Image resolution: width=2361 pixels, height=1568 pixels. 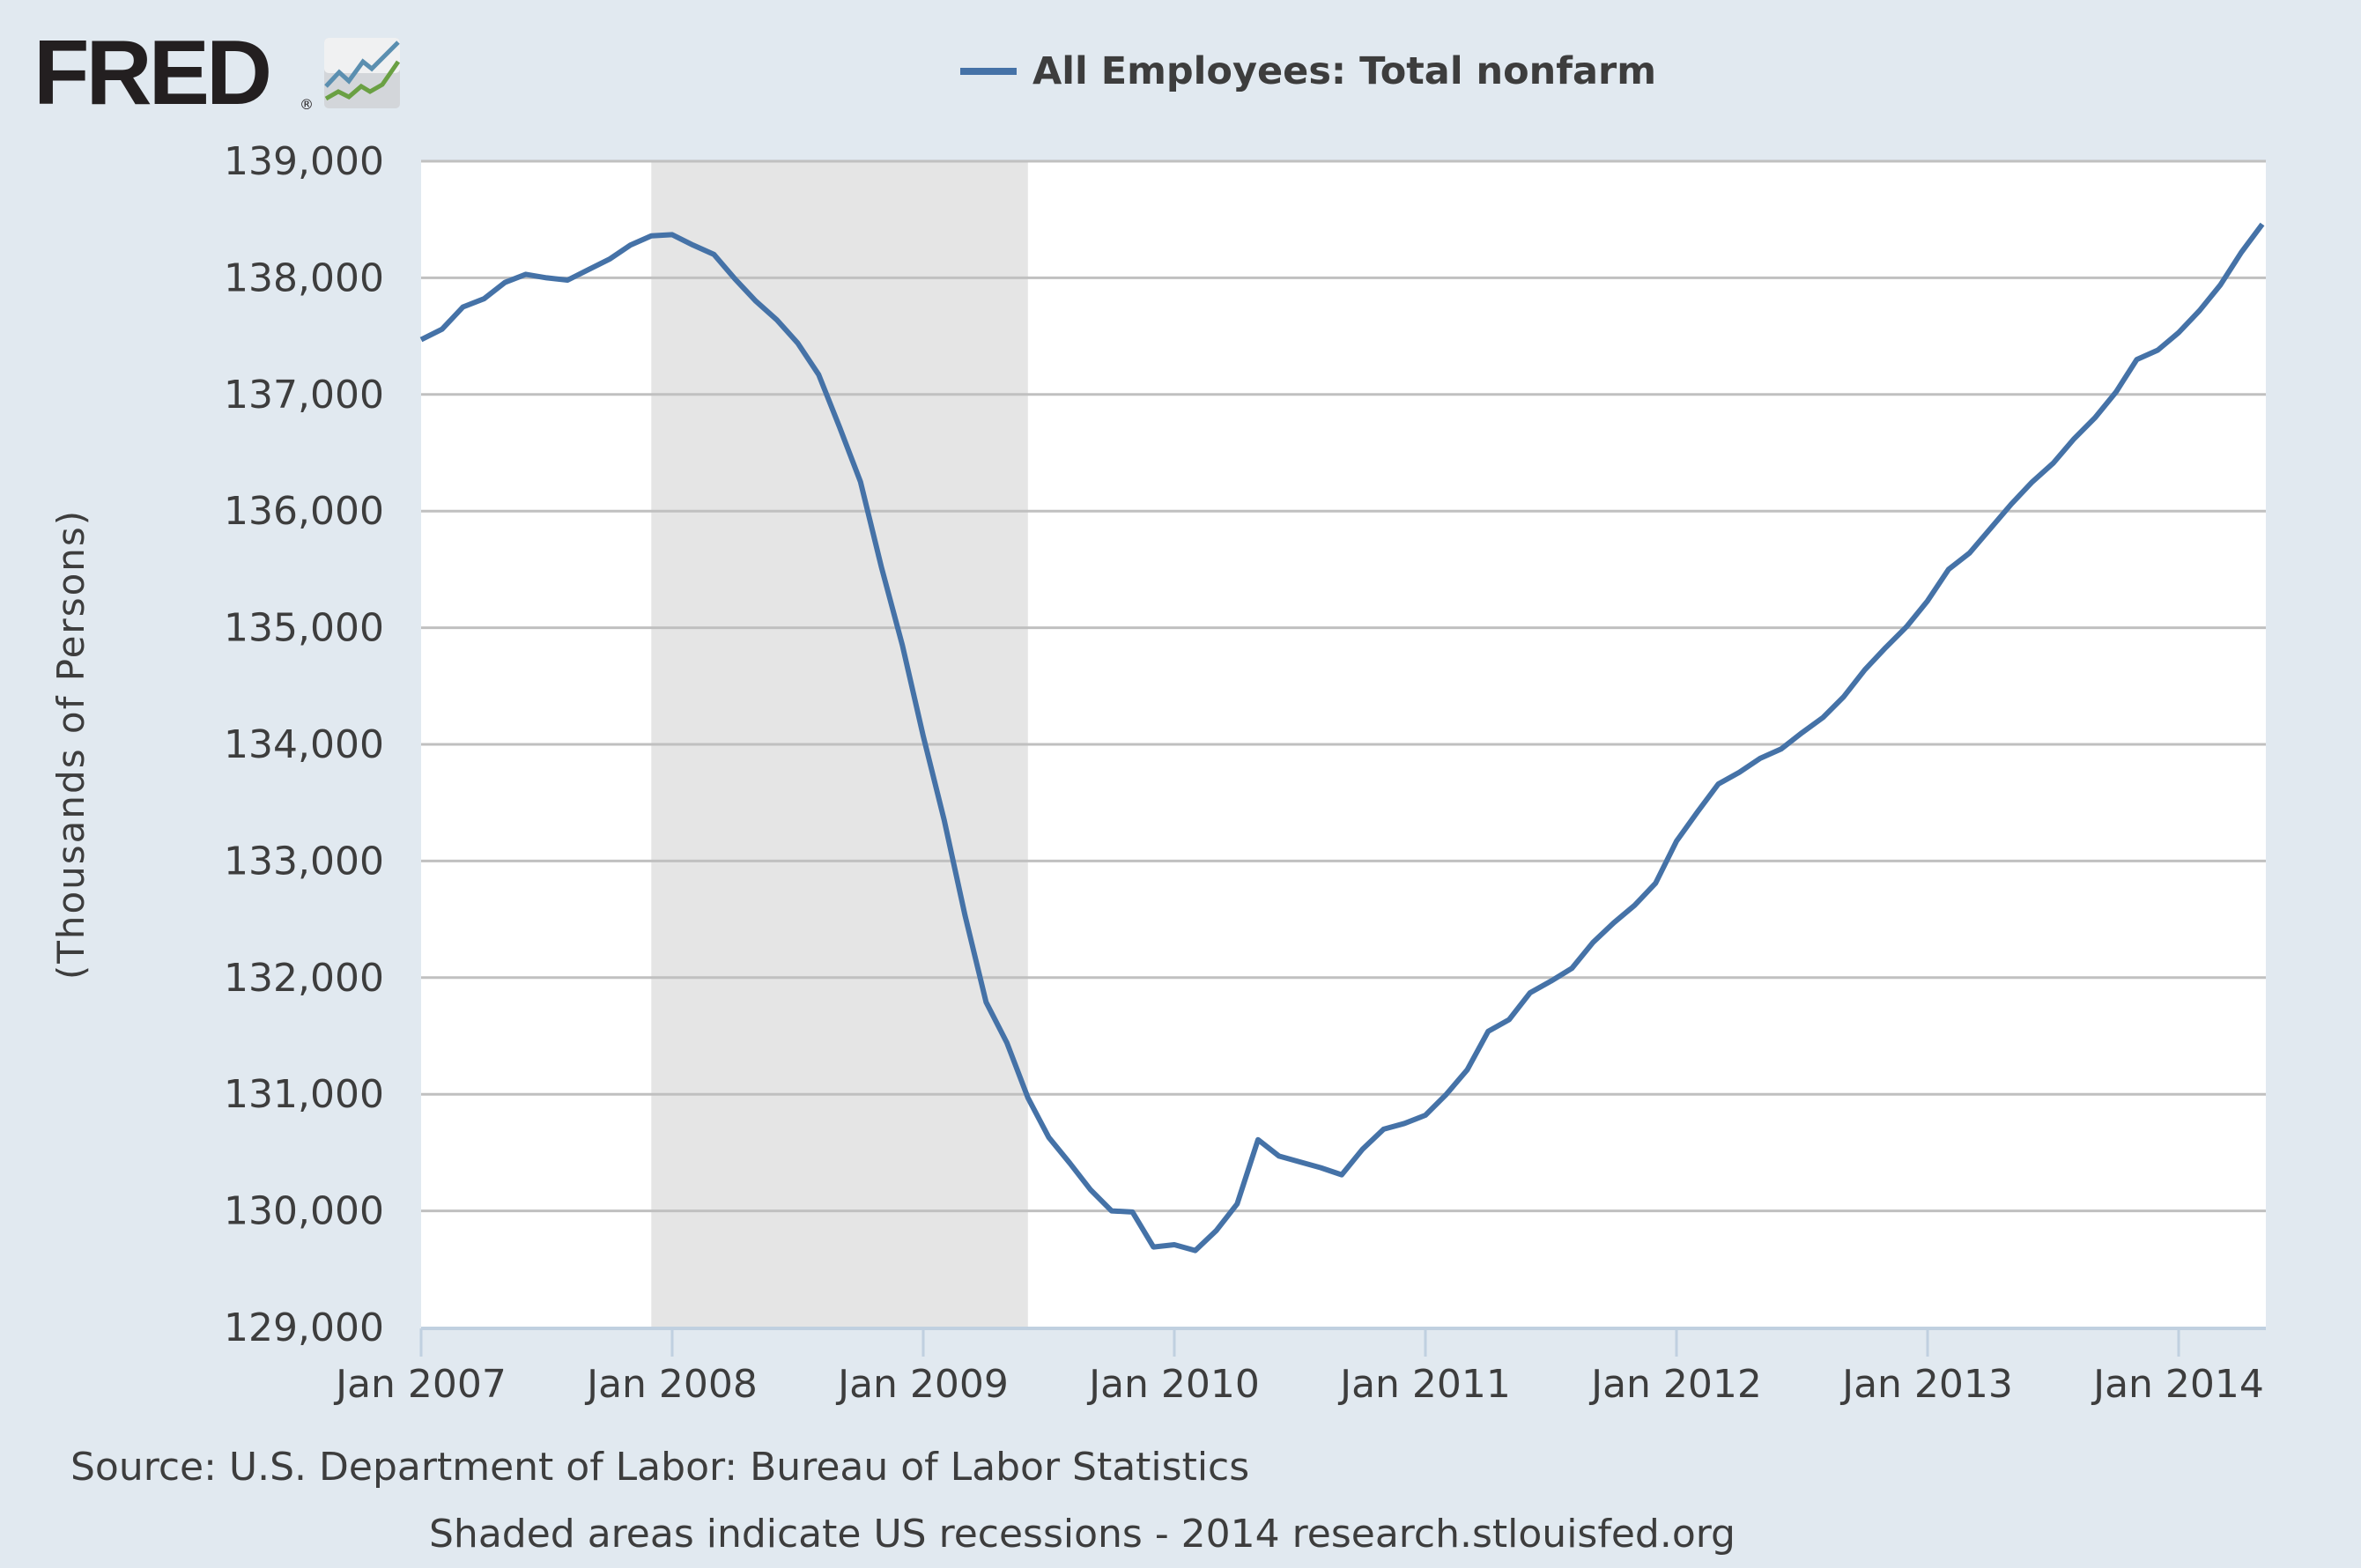 What do you see at coordinates (362, 73) in the screenshot?
I see `fred-chart-icon` at bounding box center [362, 73].